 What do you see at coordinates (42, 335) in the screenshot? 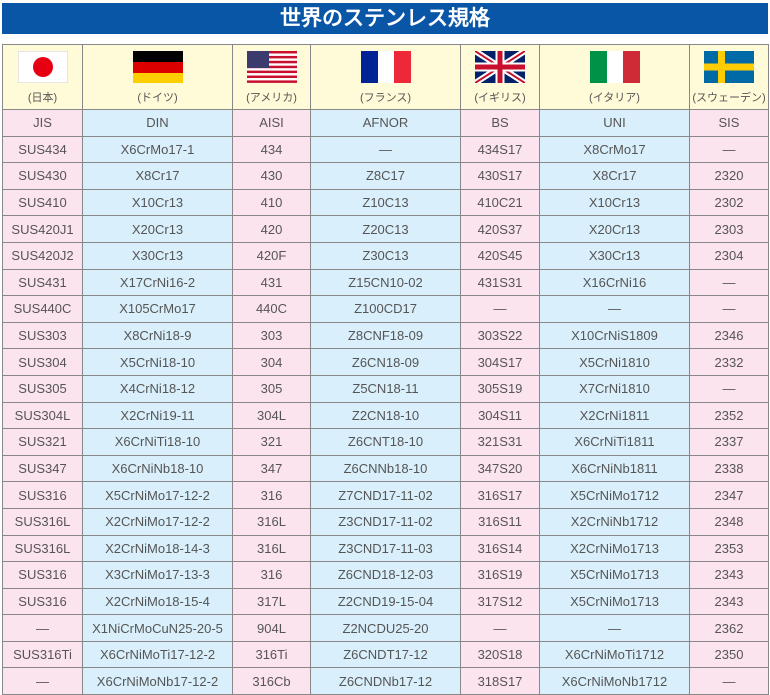
I see `cell-jis: SUS303` at bounding box center [42, 335].